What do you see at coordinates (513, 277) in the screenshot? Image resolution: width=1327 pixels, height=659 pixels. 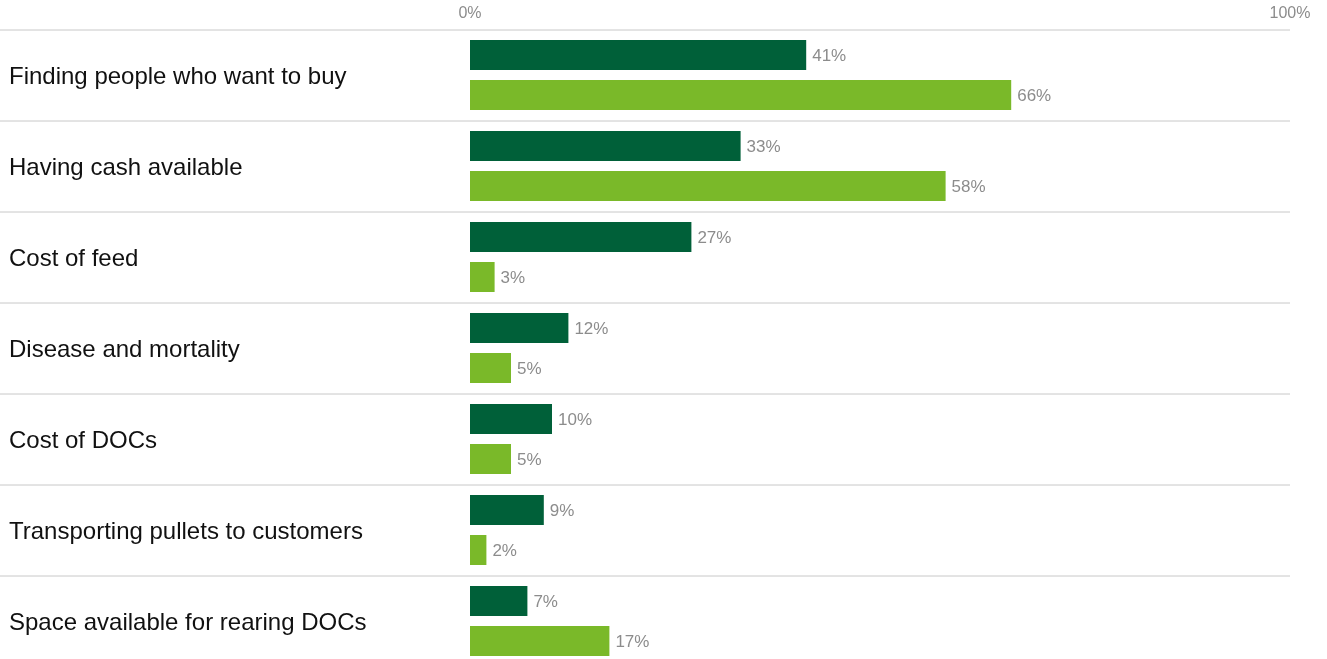 I see `data-label: 3%` at bounding box center [513, 277].